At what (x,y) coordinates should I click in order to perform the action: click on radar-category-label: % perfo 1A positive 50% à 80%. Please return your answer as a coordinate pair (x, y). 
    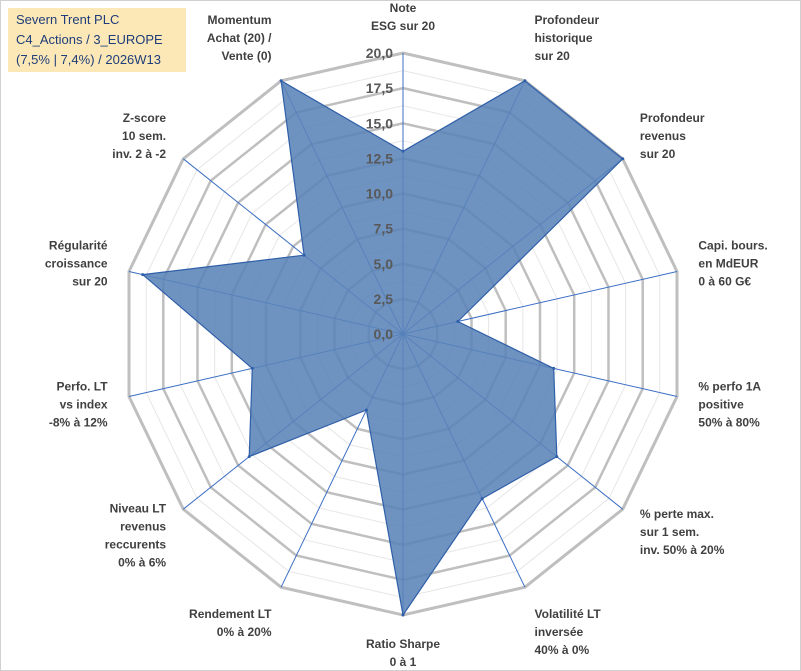
    Looking at the image, I should click on (729, 405).